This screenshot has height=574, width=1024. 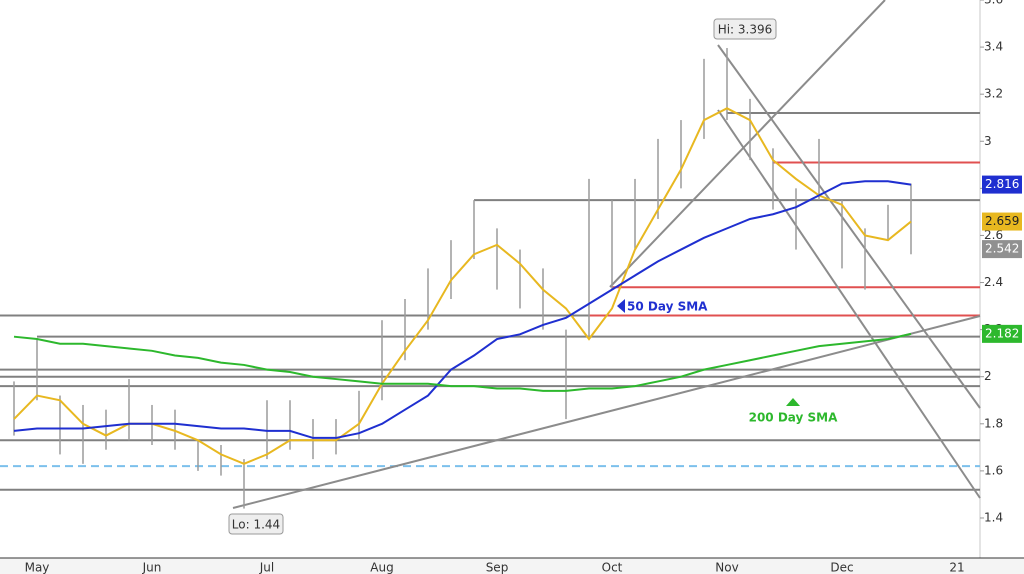 I want to click on price-tag: 2.182, so click(x=1002, y=333).